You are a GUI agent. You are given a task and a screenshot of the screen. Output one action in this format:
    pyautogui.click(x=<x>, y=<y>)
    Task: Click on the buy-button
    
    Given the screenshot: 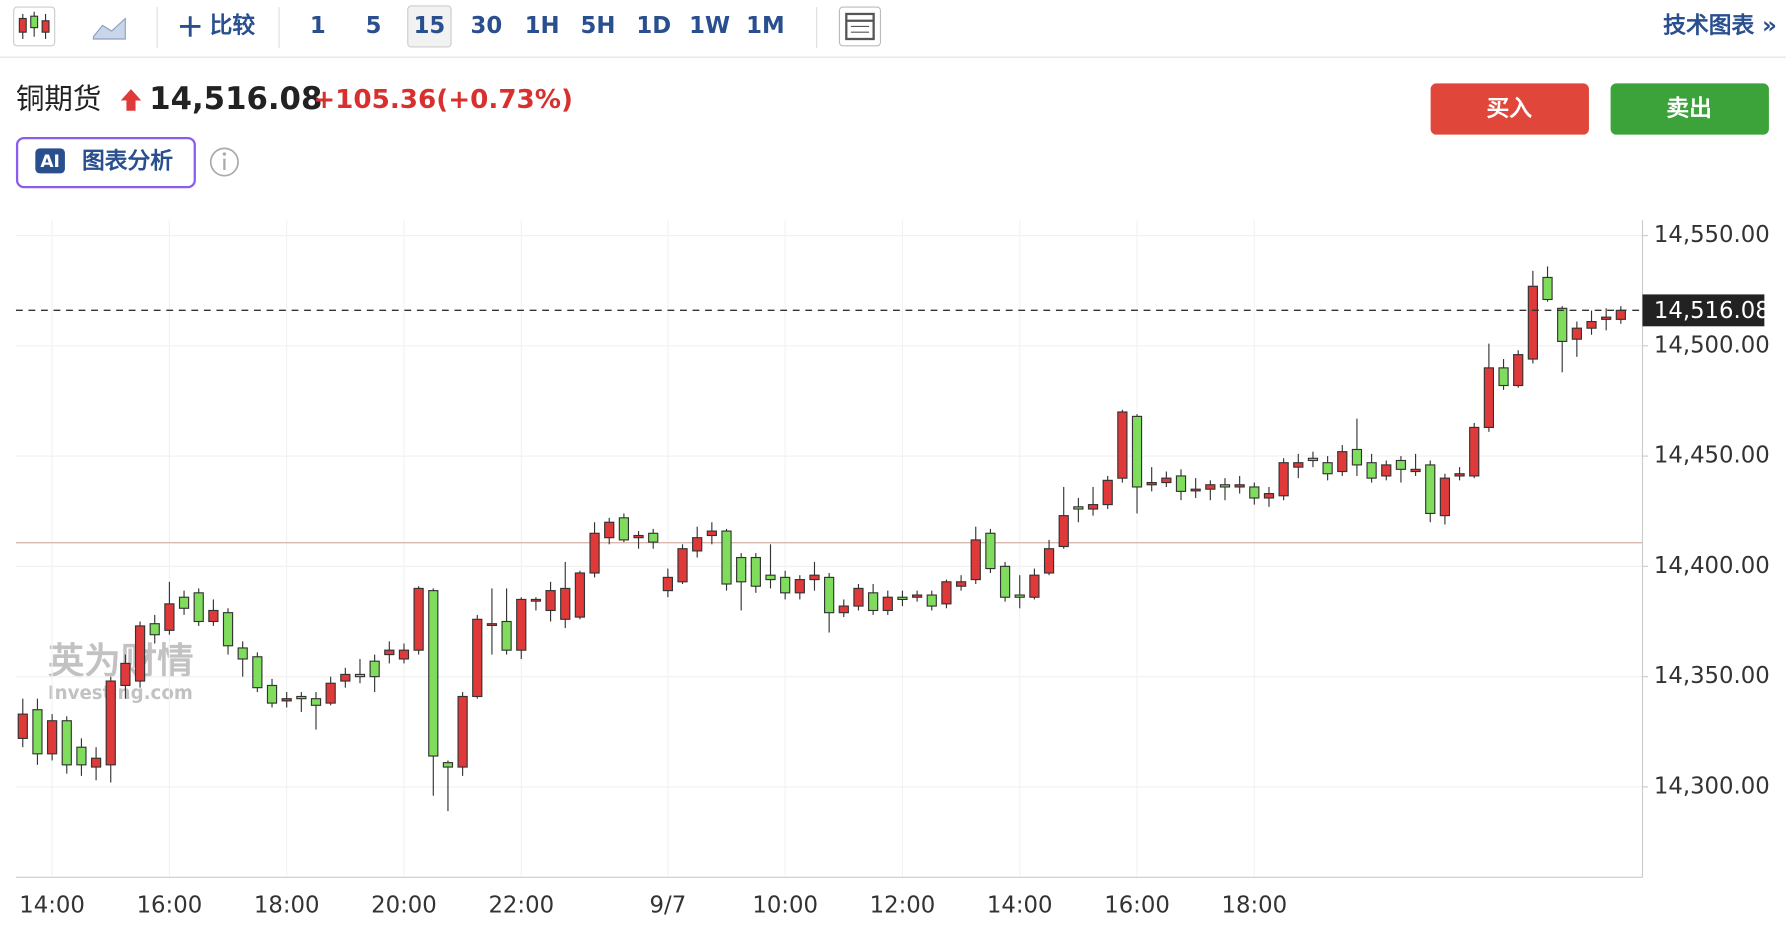 What is the action you would take?
    pyautogui.click(x=1509, y=109)
    